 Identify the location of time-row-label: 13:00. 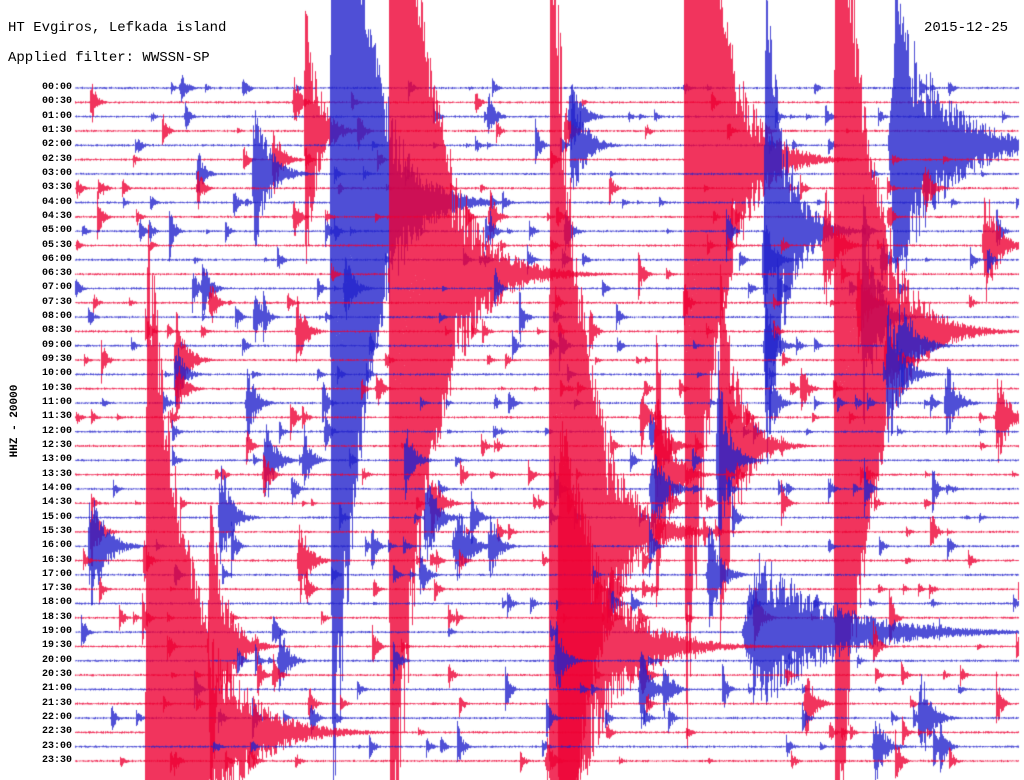
(56, 460).